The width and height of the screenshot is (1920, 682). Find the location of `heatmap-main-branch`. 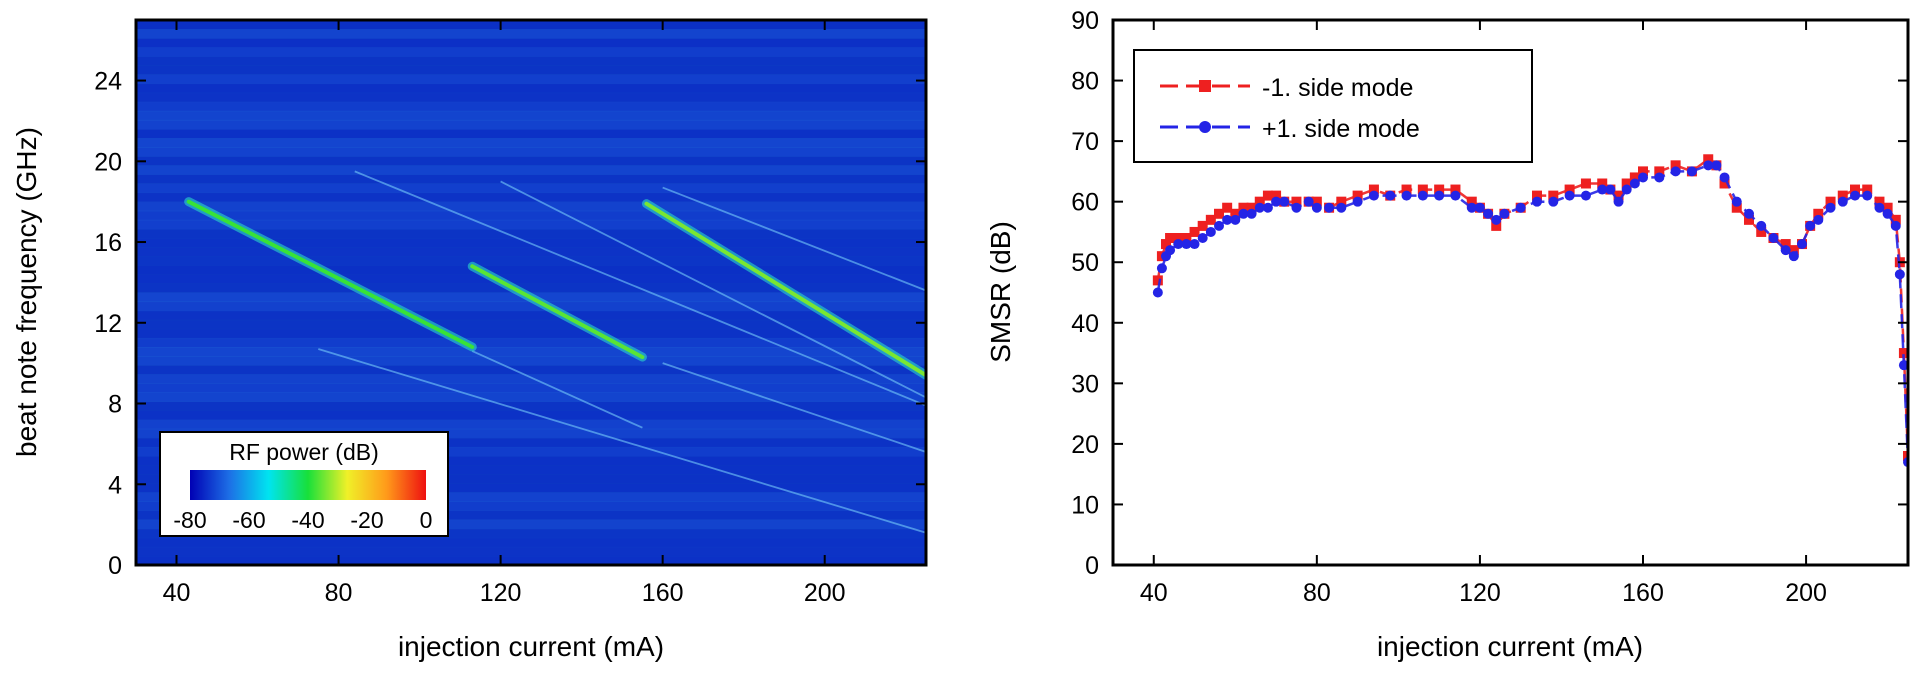

heatmap-main-branch is located at coordinates (785, 289).